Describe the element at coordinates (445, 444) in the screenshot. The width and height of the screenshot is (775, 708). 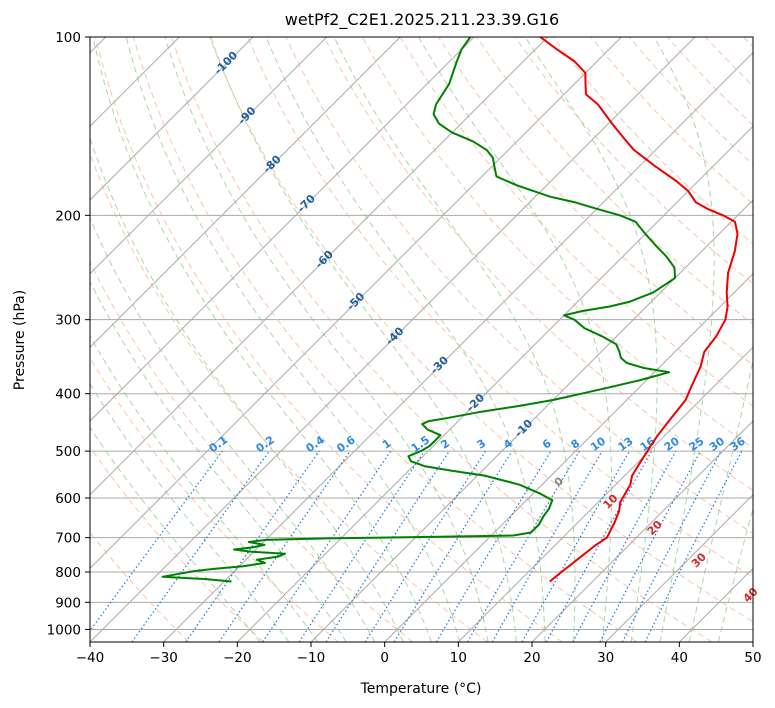
I see `mixing-ratio-label: 2` at that location.